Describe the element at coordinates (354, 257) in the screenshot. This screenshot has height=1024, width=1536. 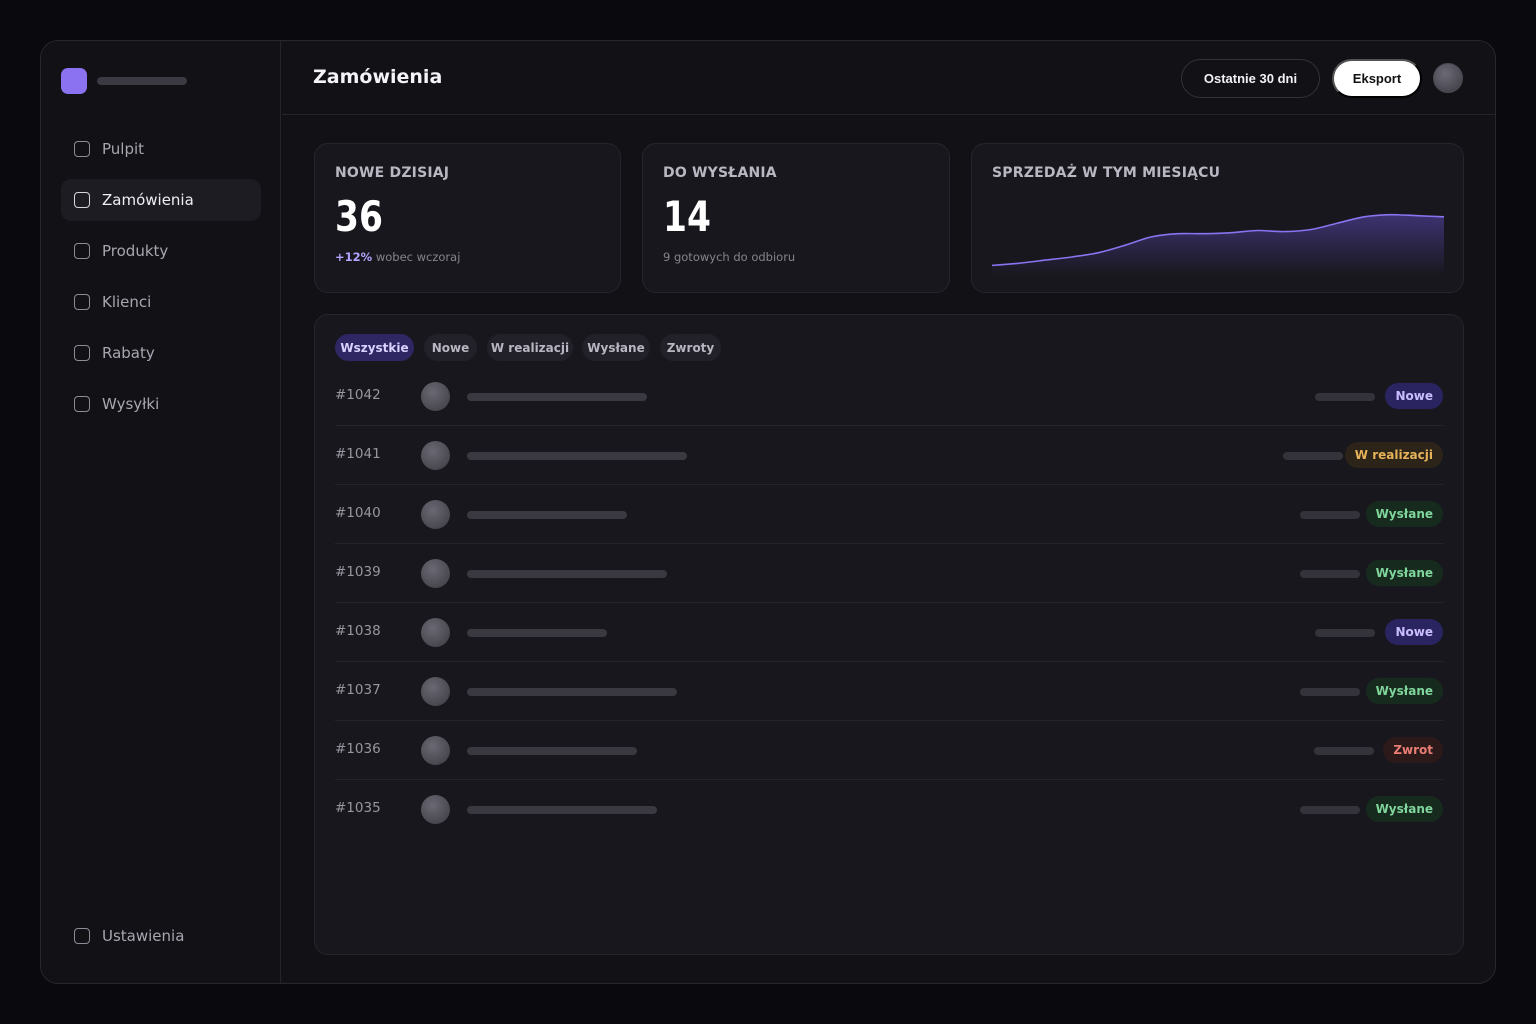
I see `stat-delta: +12%` at that location.